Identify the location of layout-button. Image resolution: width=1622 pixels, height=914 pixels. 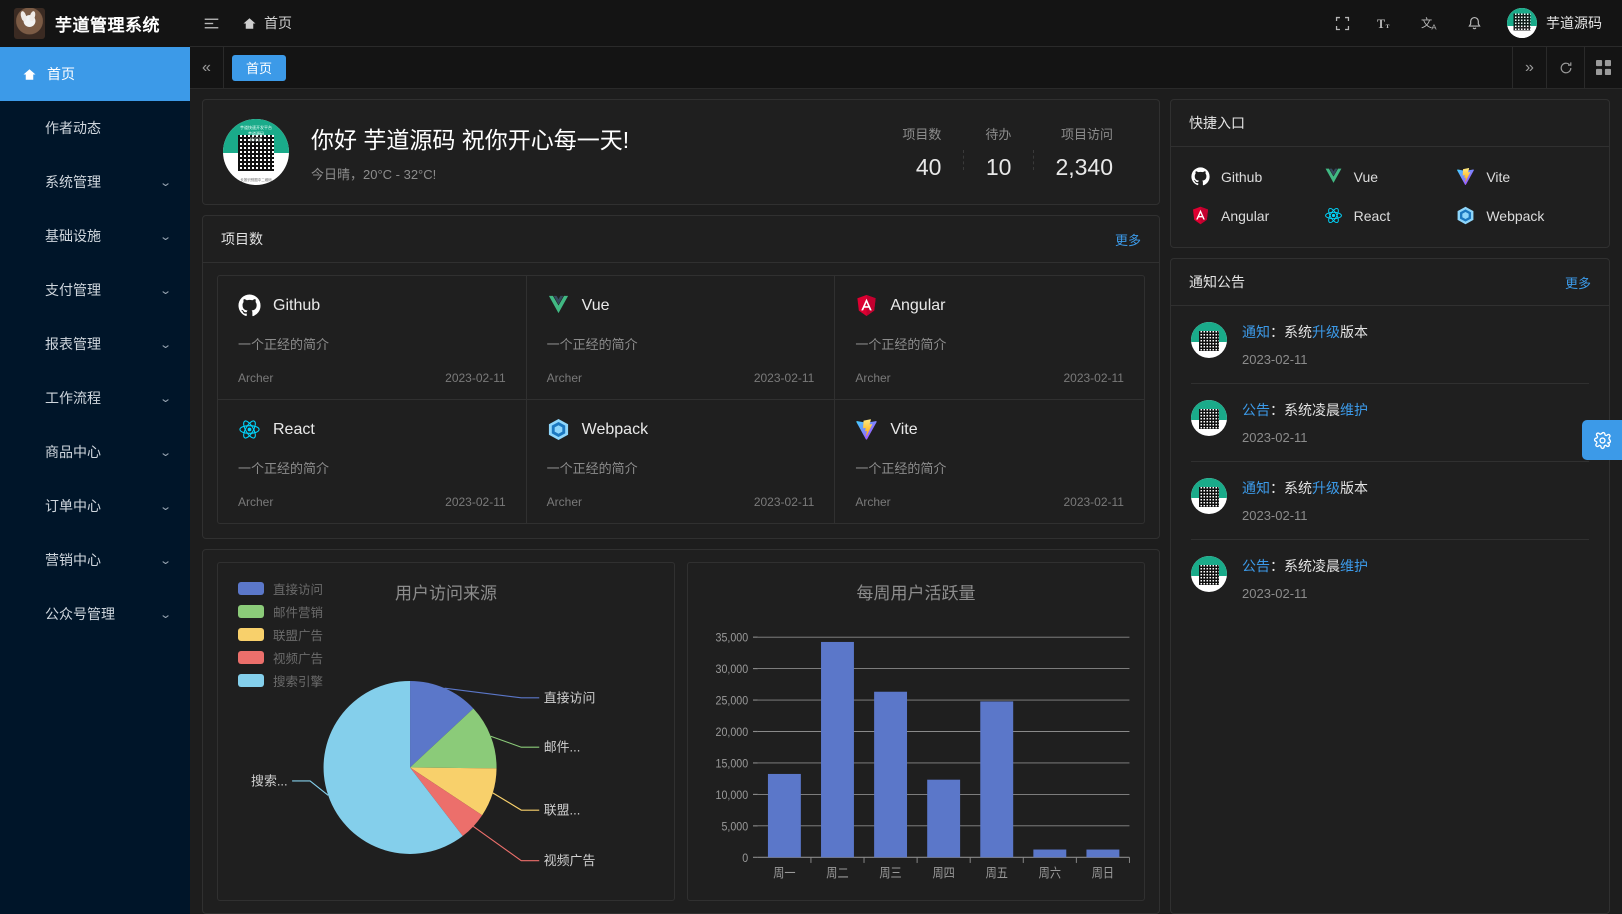
(1603, 67).